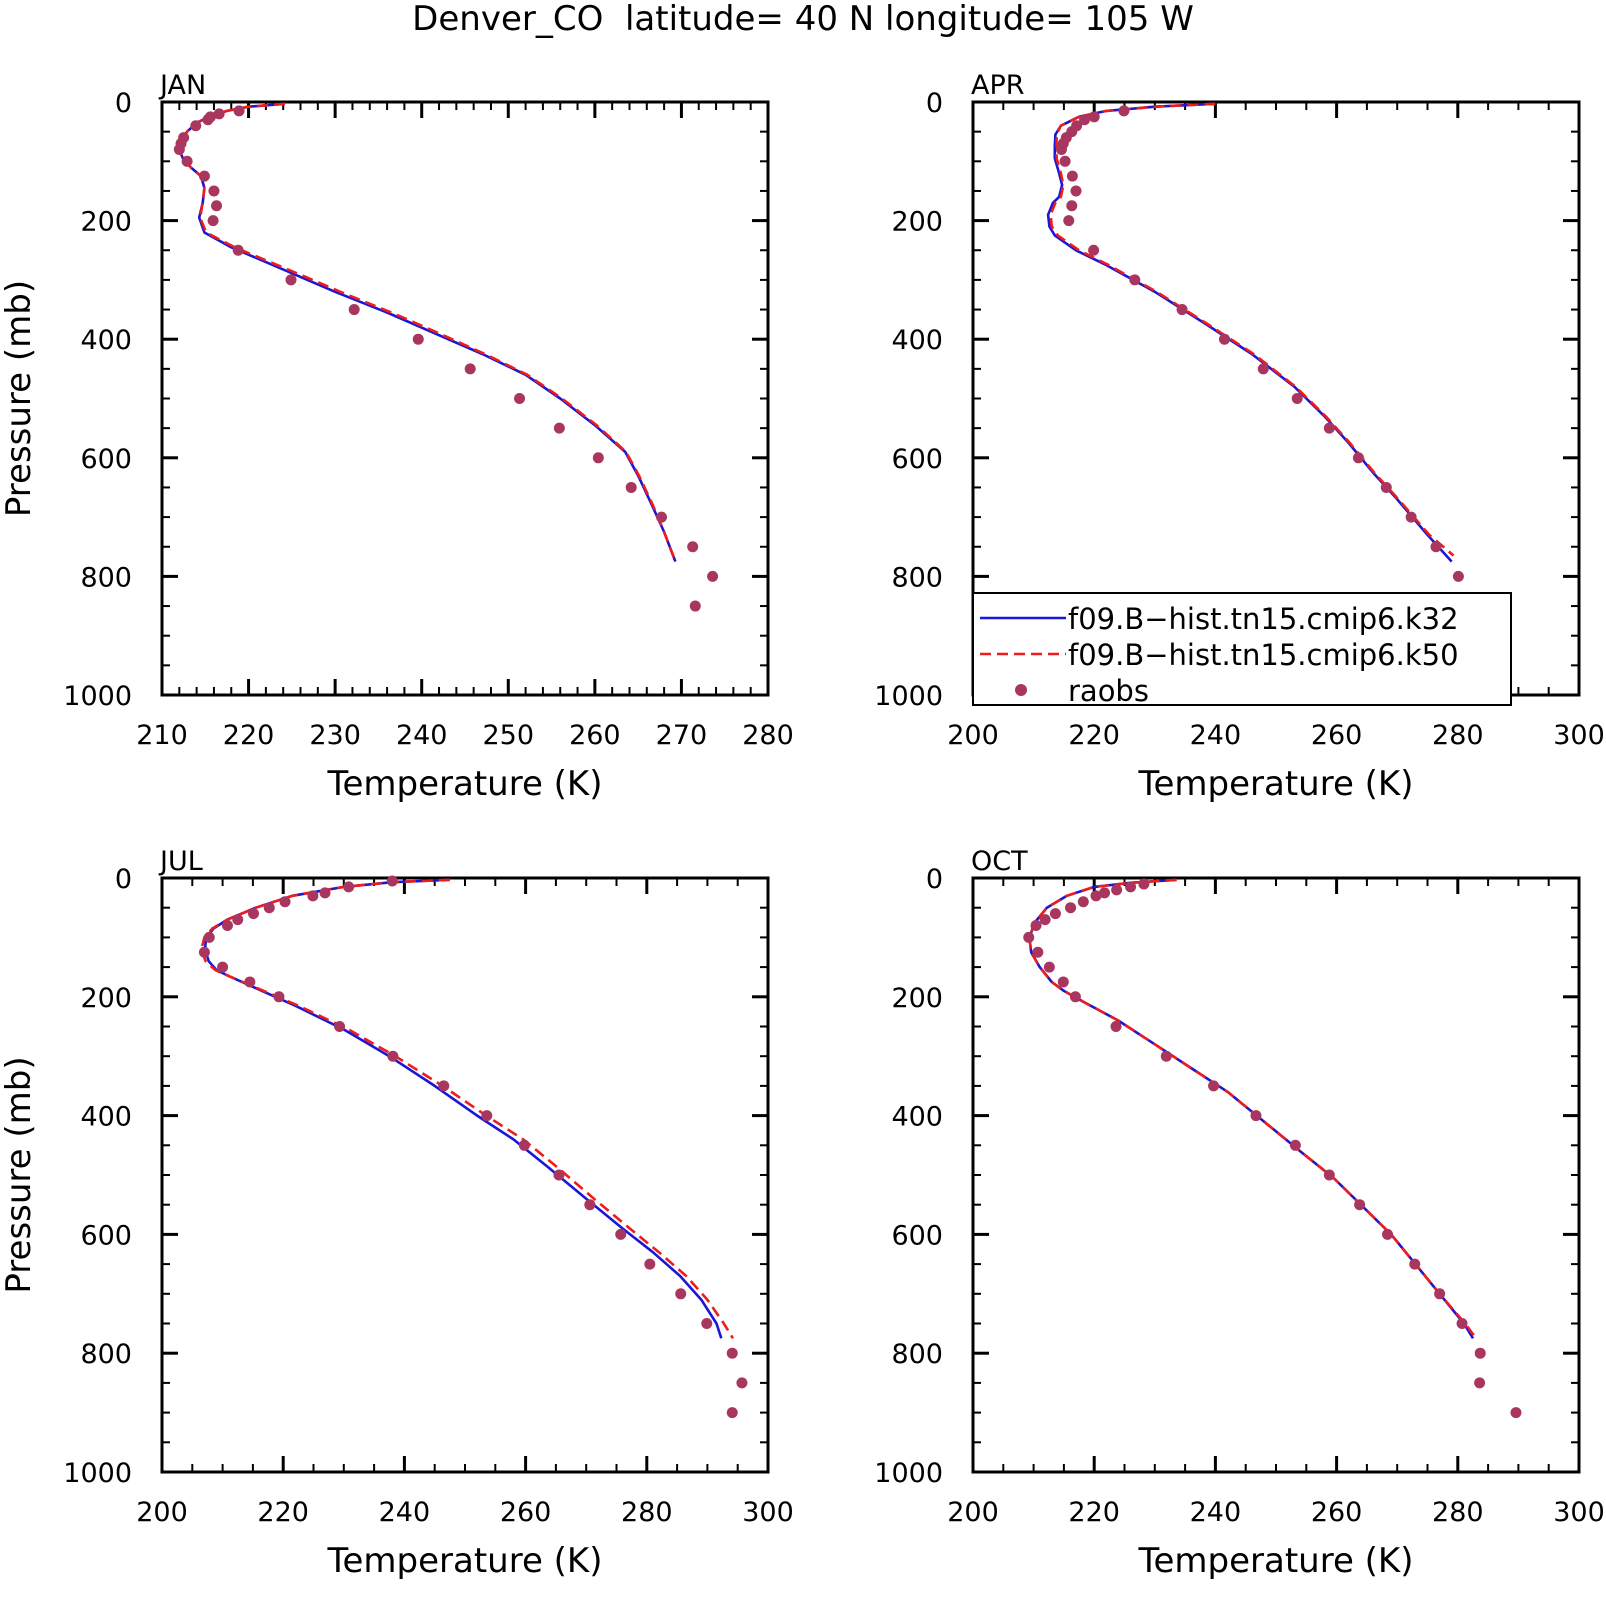 This screenshot has height=1600, width=1606. What do you see at coordinates (934, 103) in the screenshot?
I see `y-tick-label: 0` at bounding box center [934, 103].